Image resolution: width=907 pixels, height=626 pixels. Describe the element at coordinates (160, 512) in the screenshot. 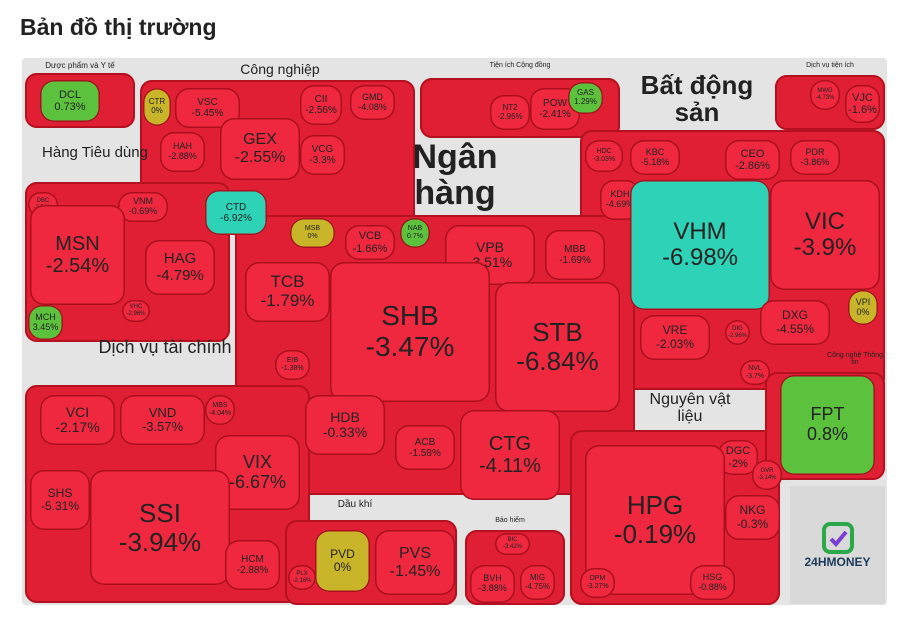

I see `stock-ticker: SSI` at that location.